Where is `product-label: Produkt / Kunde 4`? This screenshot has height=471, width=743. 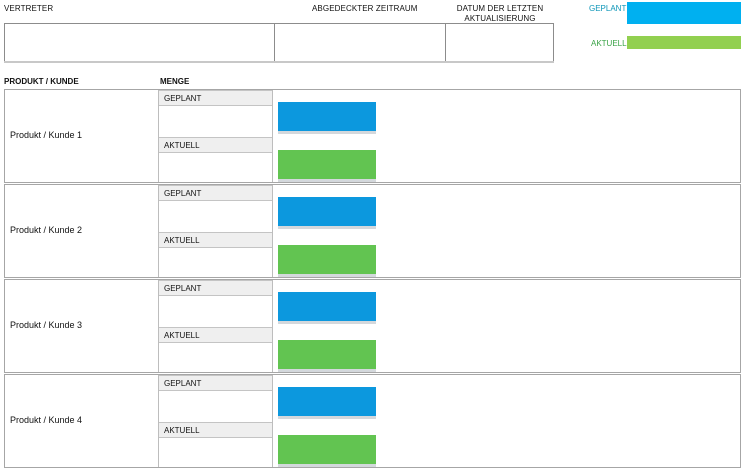
product-label: Produkt / Kunde 4 is located at coordinates (46, 420).